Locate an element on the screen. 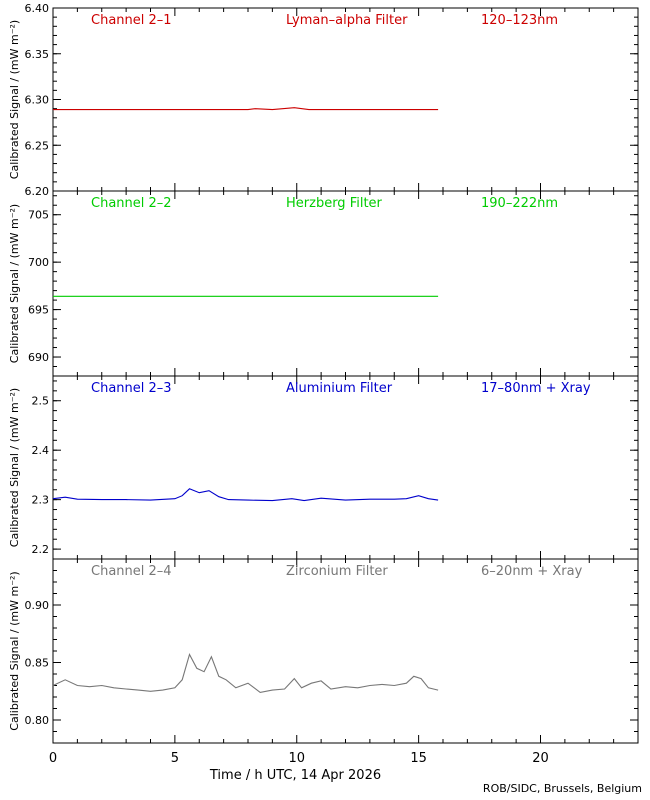  y-tick-label: 2.2 is located at coordinates (41, 549).